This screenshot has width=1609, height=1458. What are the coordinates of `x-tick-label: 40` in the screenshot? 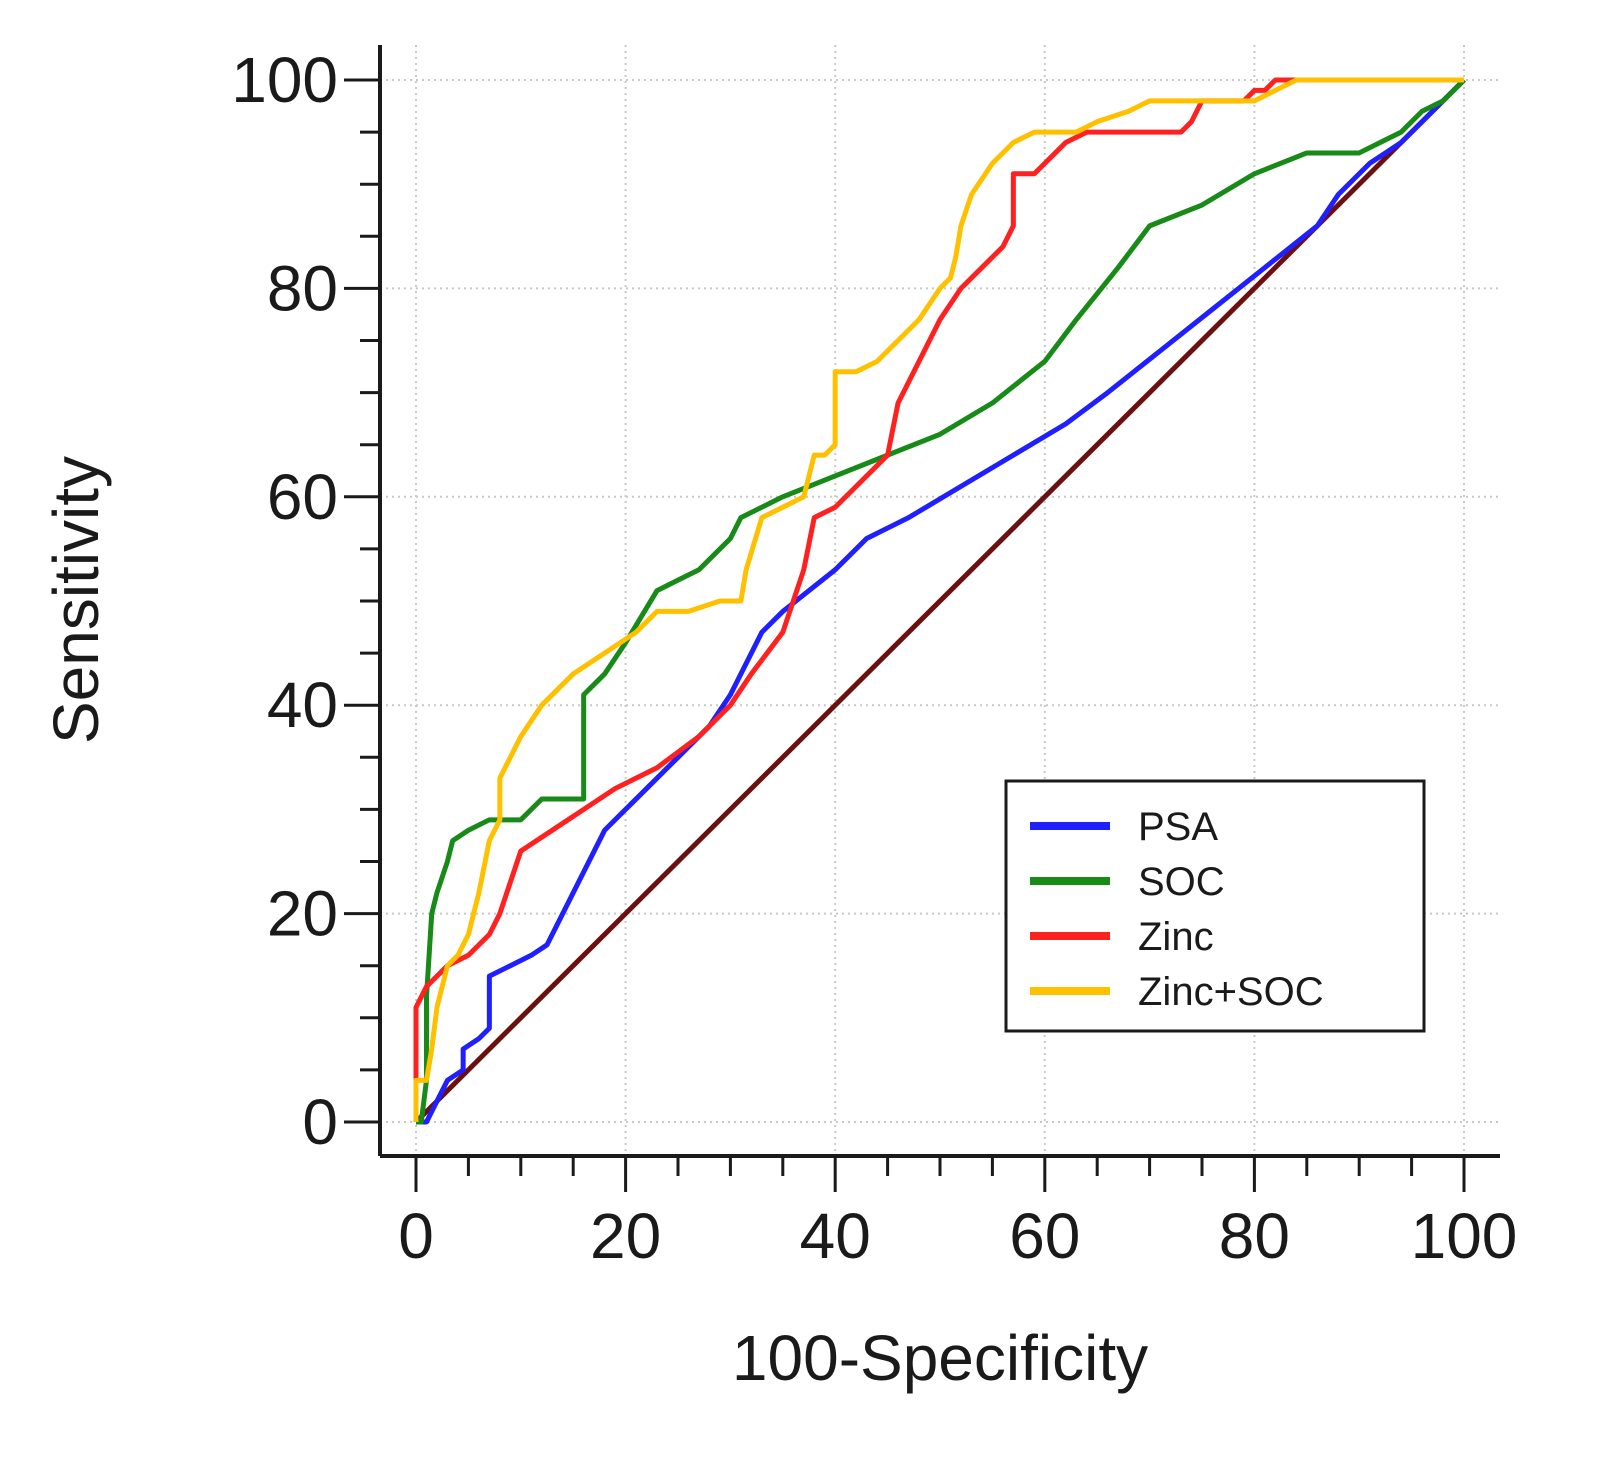 It's located at (835, 1236).